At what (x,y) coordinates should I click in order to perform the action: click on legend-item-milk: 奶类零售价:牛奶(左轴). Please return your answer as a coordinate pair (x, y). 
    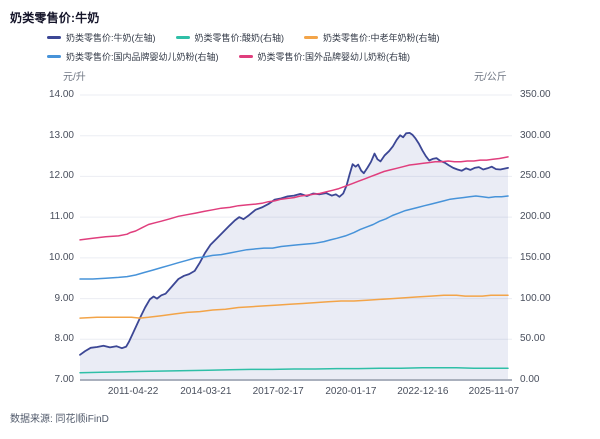
    Looking at the image, I should click on (101, 37).